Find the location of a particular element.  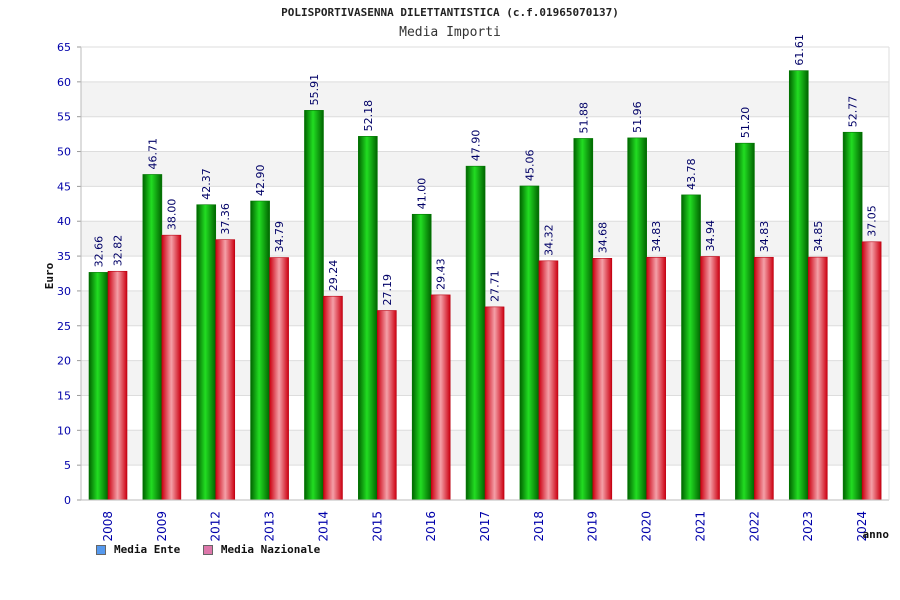

x-tick-label: 2024 is located at coordinates (862, 526).